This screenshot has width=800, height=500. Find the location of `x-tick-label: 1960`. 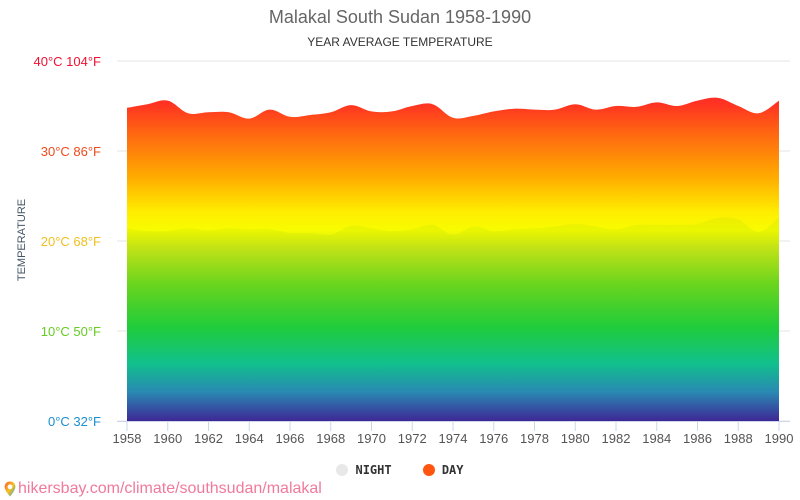

x-tick-label: 1960 is located at coordinates (167, 438).